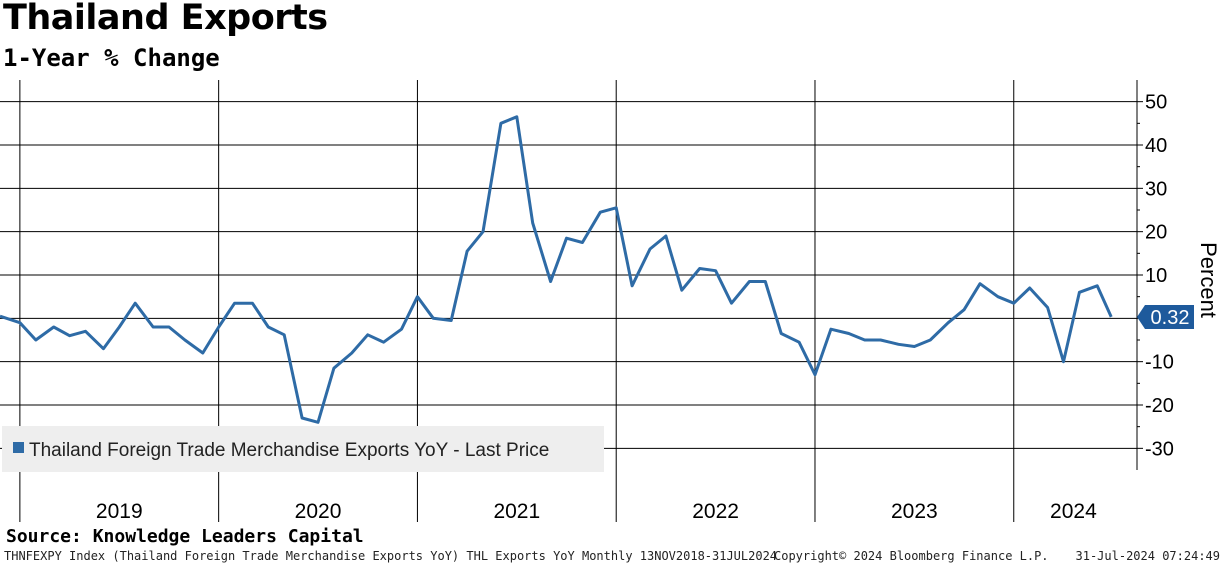  What do you see at coordinates (1159, 406) in the screenshot?
I see `y-tick-label: -20` at bounding box center [1159, 406].